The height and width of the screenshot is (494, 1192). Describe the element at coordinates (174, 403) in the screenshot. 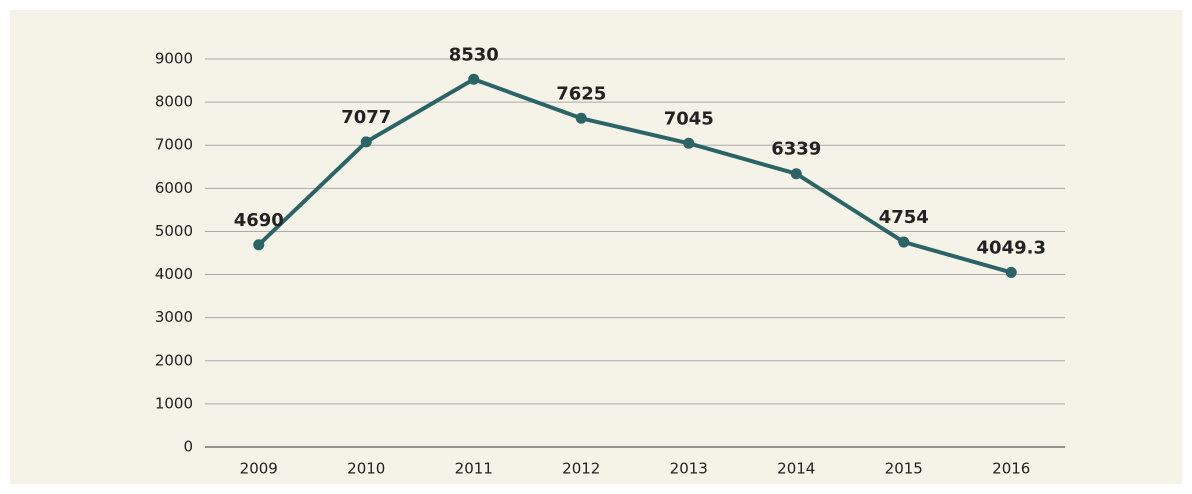

I see `y-tick-label: 1000` at that location.